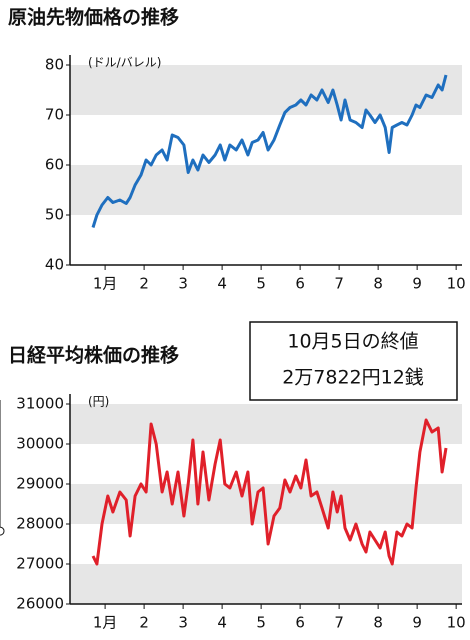 The height and width of the screenshot is (640, 470). Describe the element at coordinates (54, 115) in the screenshot. I see `y-tick-label: 70` at that location.